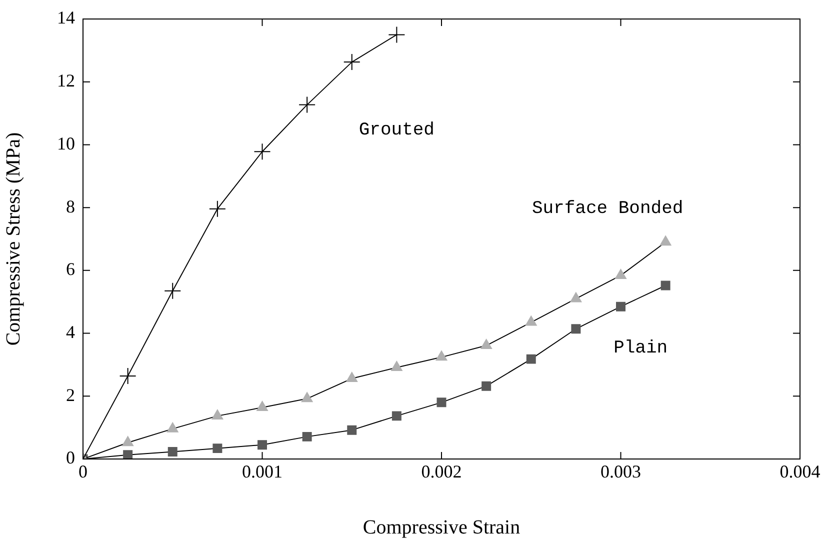 This screenshot has width=832, height=542. Describe the element at coordinates (66, 80) in the screenshot. I see `y-tick-label: 12` at that location.